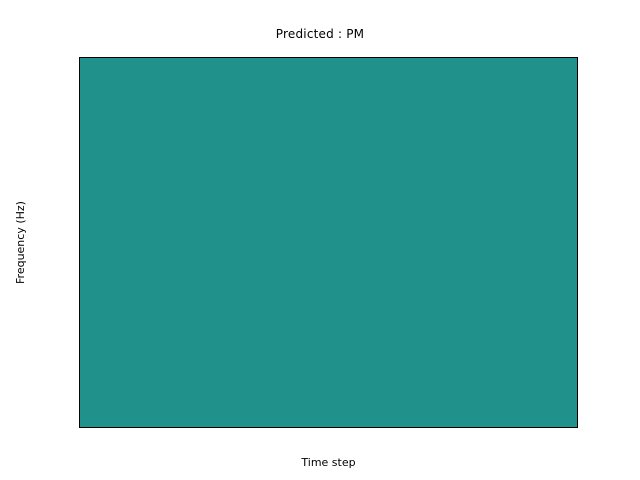 Image resolution: width=640 pixels, height=480 pixels. Describe the element at coordinates (328, 462) in the screenshot. I see `x-axis-label: Time step` at that location.